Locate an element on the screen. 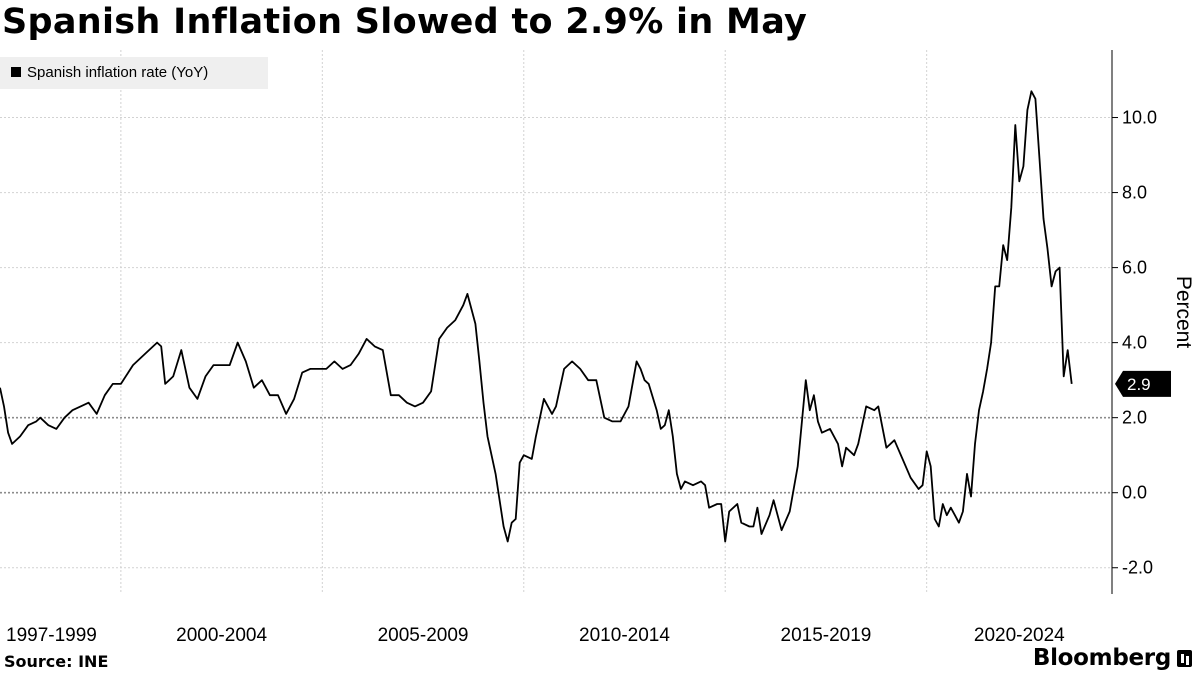  brand-logo: Bloomberg is located at coordinates (1112, 658).